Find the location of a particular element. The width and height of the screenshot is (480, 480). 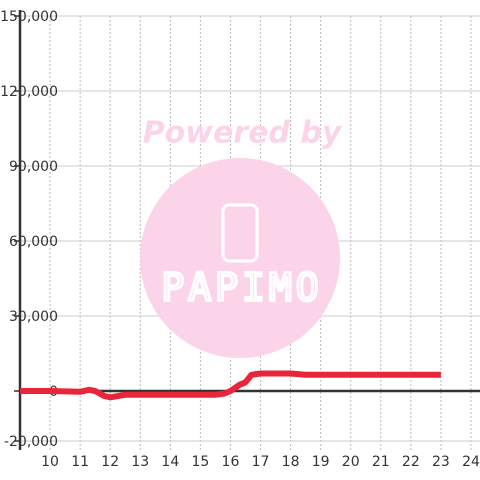

x-tick-label: 15 is located at coordinates (200, 462).